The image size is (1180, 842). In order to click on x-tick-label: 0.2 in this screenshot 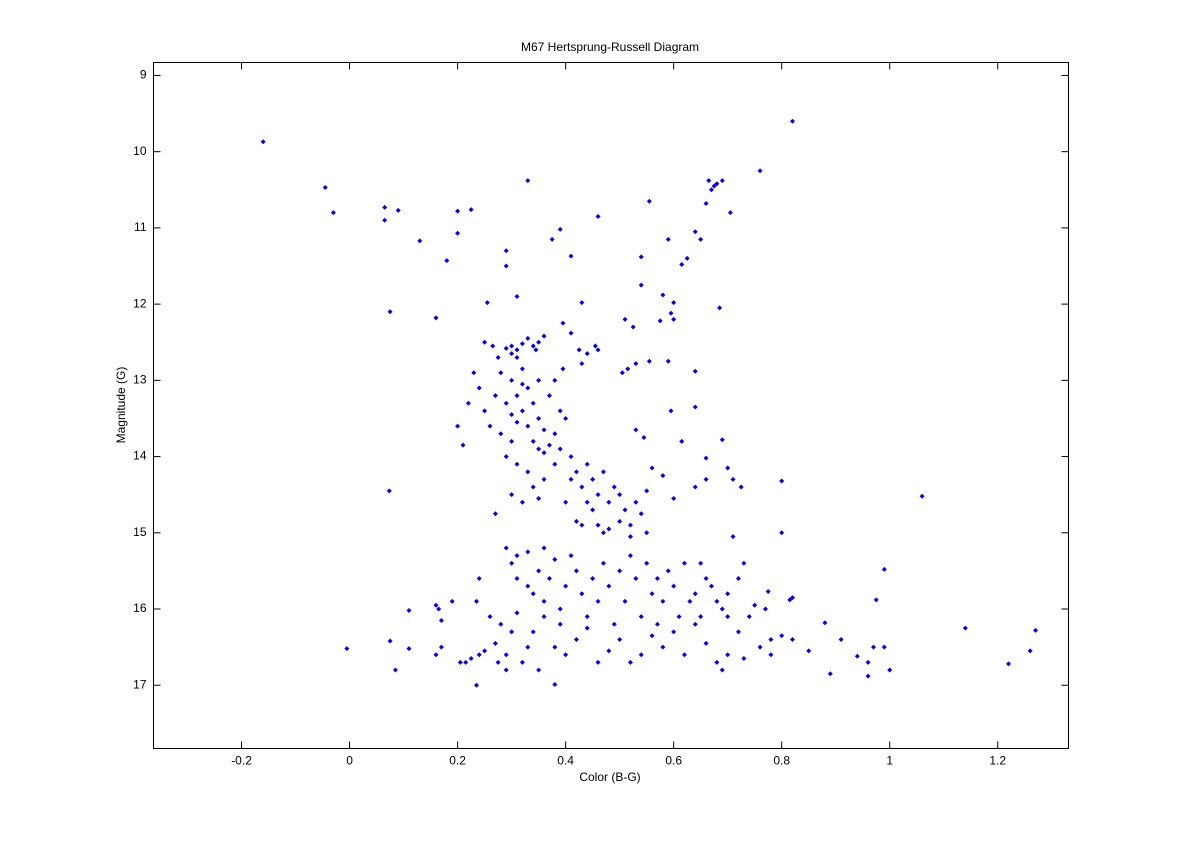, I will do `click(457, 761)`.